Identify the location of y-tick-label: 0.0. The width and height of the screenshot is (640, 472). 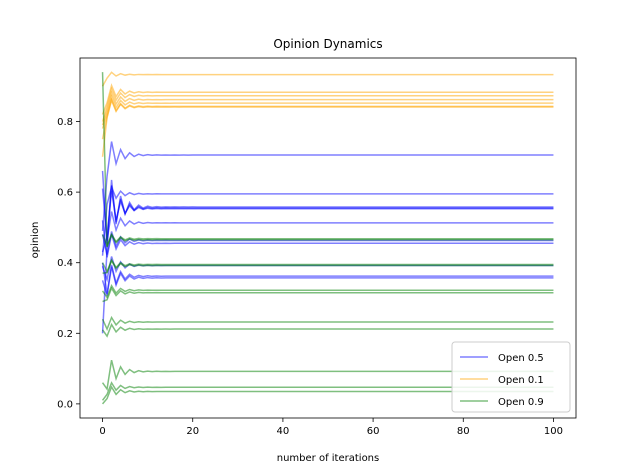
(65, 404).